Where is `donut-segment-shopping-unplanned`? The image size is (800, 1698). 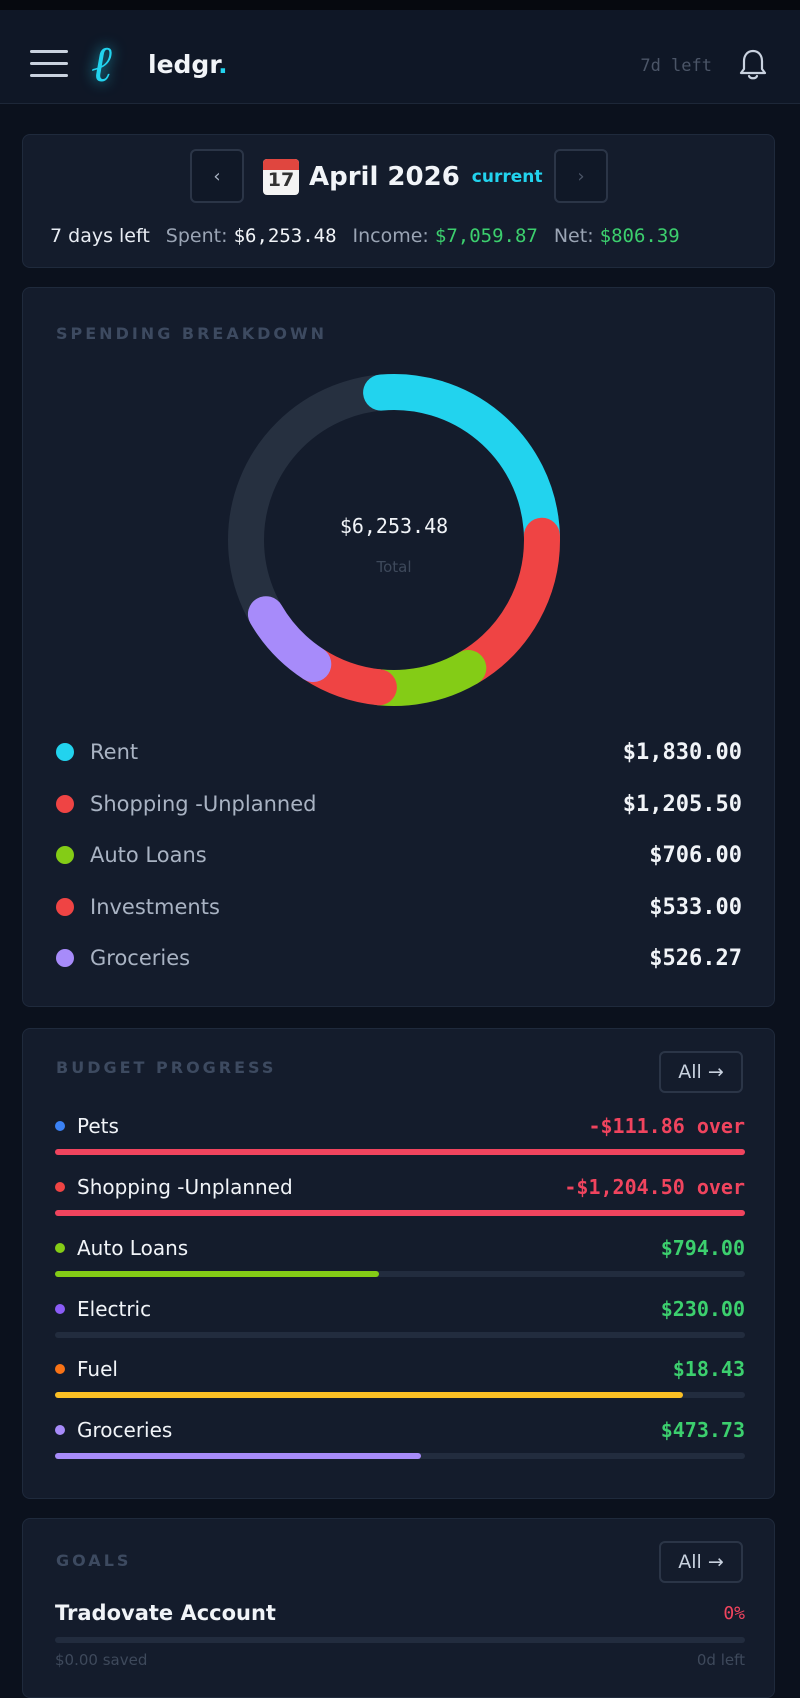
donut-segment-shopping-unplanned is located at coordinates (394, 540).